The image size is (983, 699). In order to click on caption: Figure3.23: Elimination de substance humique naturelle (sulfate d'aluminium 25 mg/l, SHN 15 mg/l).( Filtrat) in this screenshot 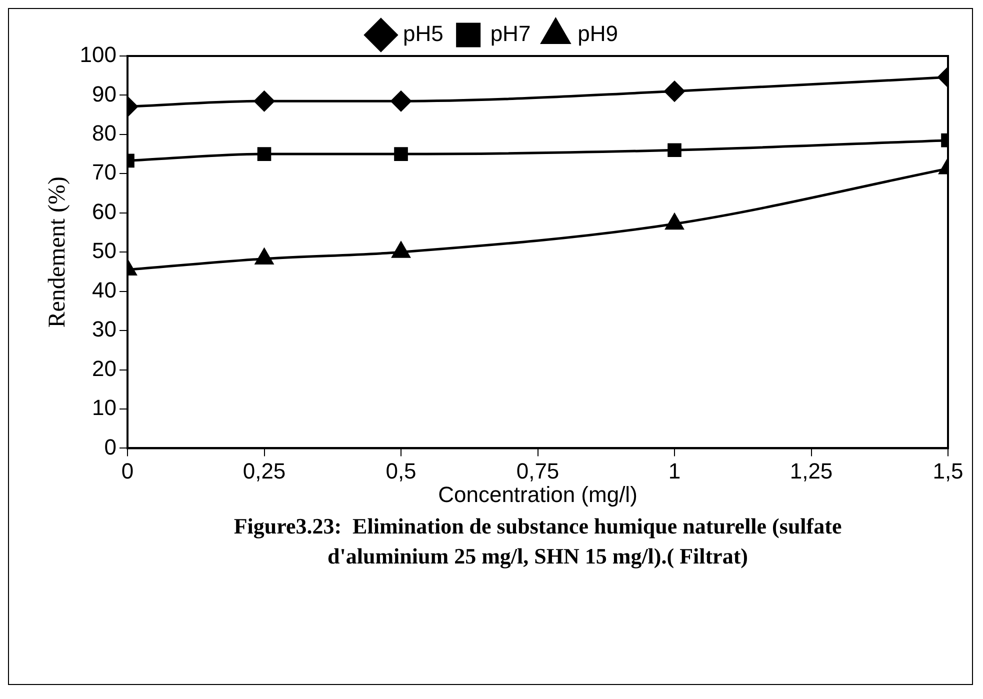, I will do `click(538, 541)`.